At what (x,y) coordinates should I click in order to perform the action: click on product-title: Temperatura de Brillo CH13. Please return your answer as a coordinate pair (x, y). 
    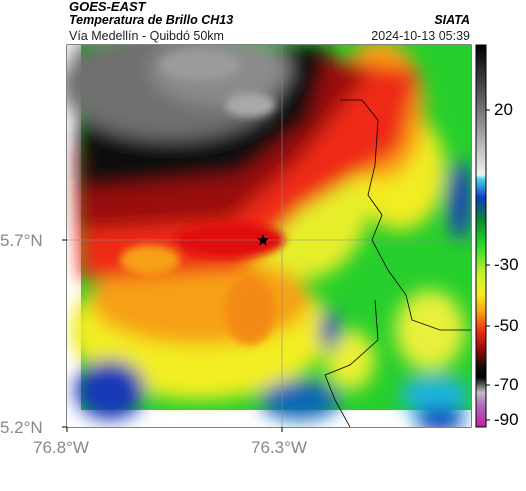
    Looking at the image, I should click on (151, 20).